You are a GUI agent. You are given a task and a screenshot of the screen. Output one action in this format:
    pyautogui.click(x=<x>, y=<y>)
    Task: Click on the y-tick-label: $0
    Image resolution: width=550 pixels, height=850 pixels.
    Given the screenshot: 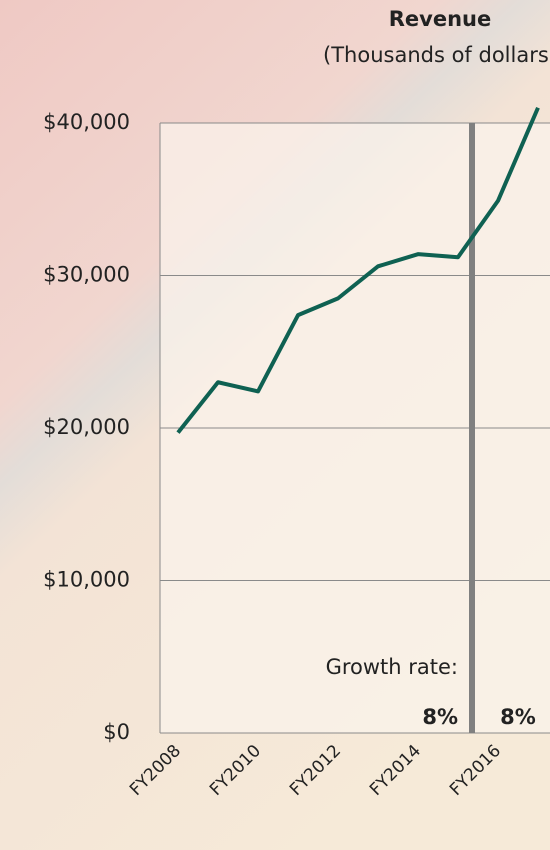 What is the action you would take?
    pyautogui.click(x=116, y=732)
    